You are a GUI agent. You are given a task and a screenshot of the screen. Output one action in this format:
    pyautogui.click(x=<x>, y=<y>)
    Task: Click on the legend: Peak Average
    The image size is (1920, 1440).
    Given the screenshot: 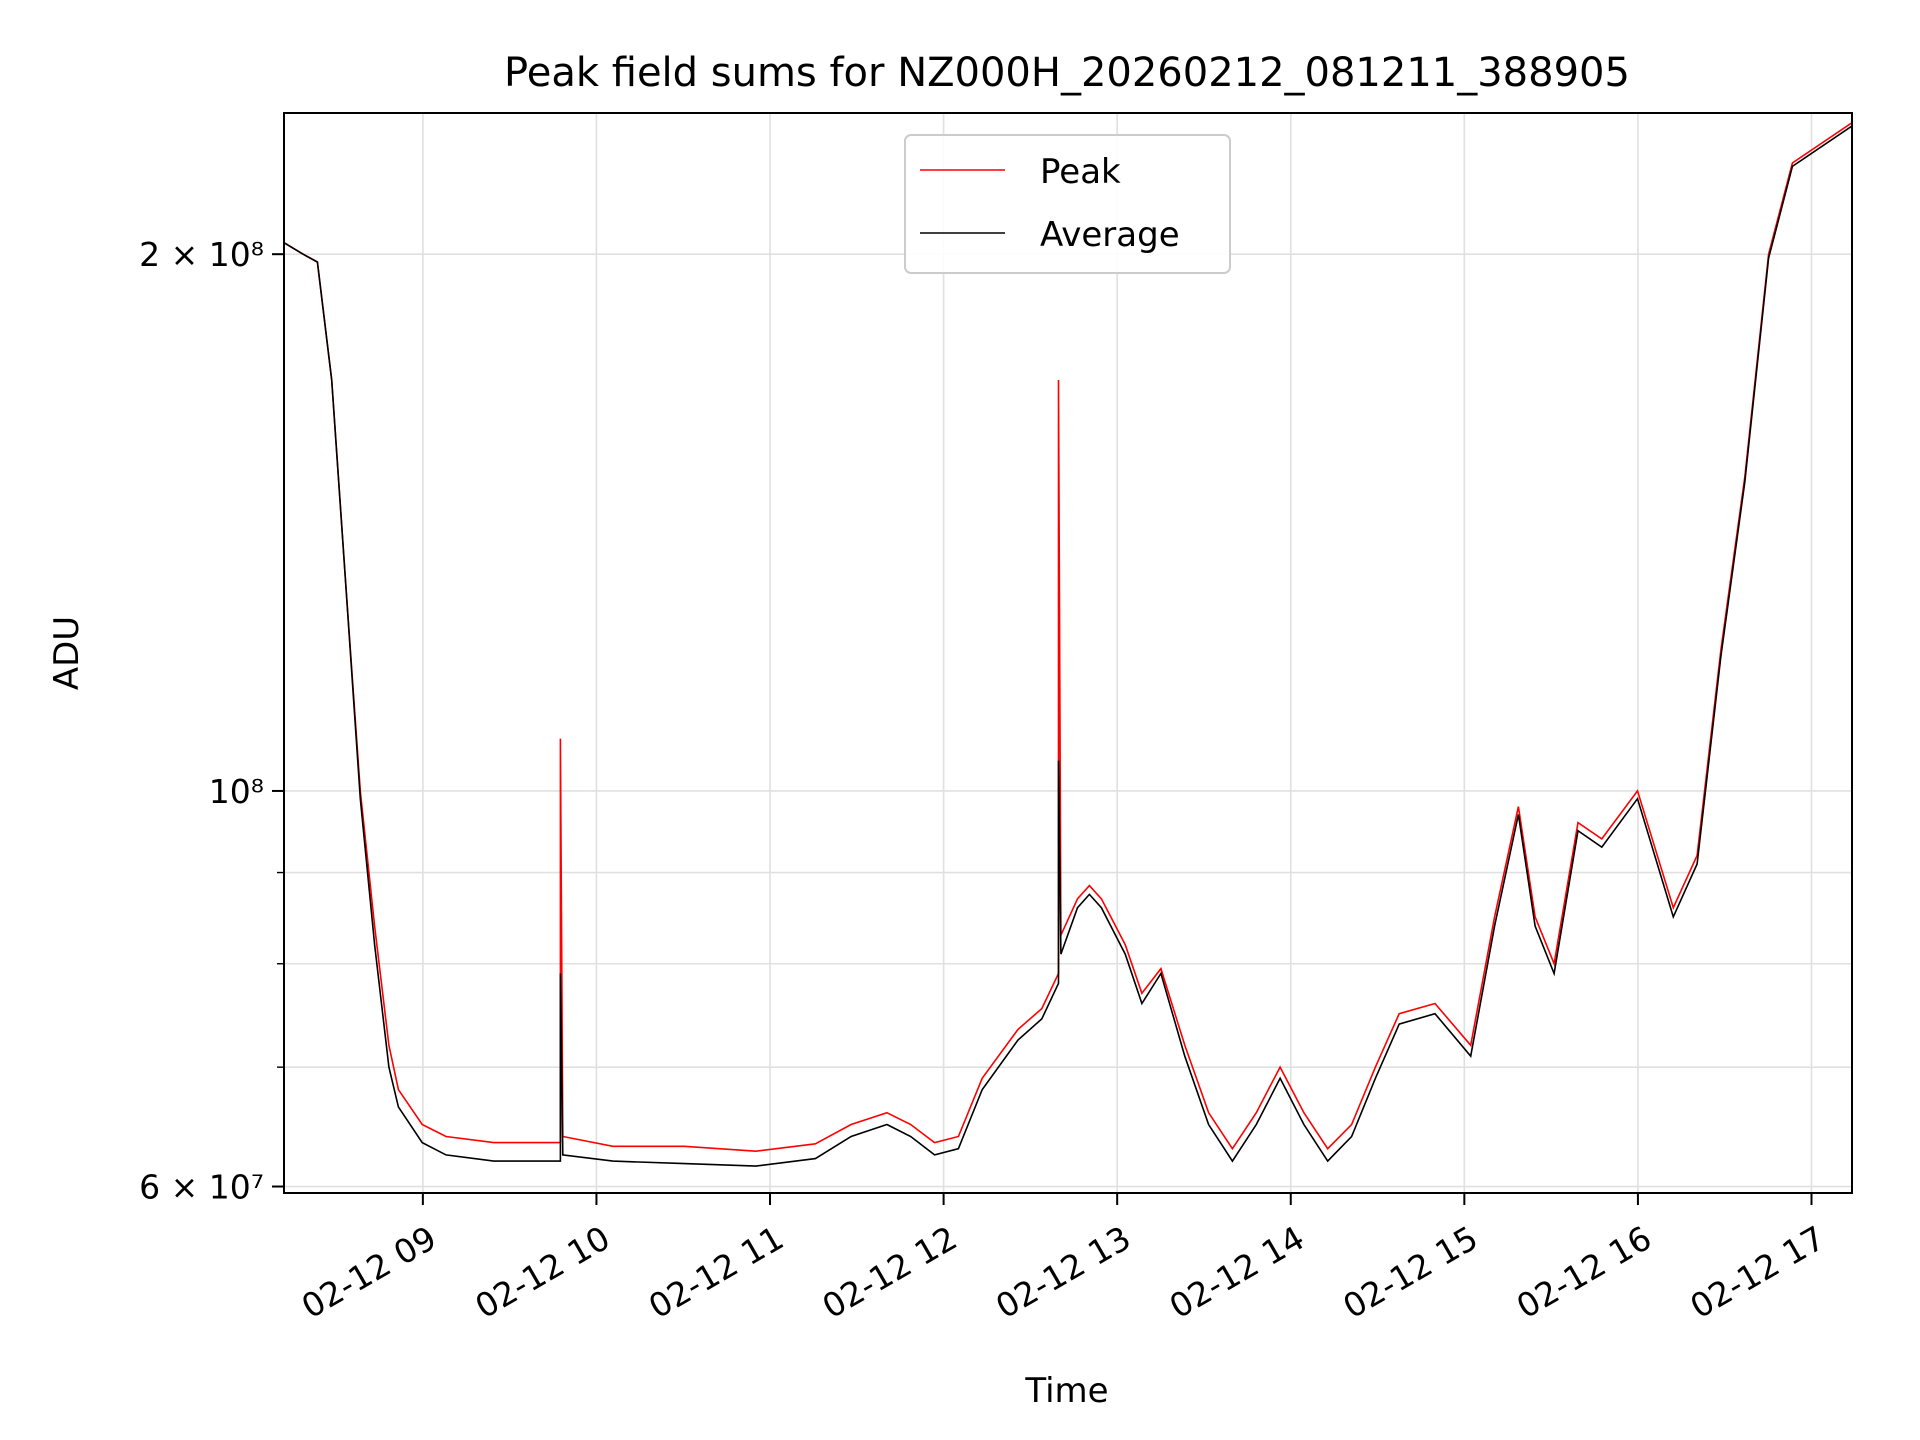 What is the action you would take?
    pyautogui.click(x=1067, y=204)
    